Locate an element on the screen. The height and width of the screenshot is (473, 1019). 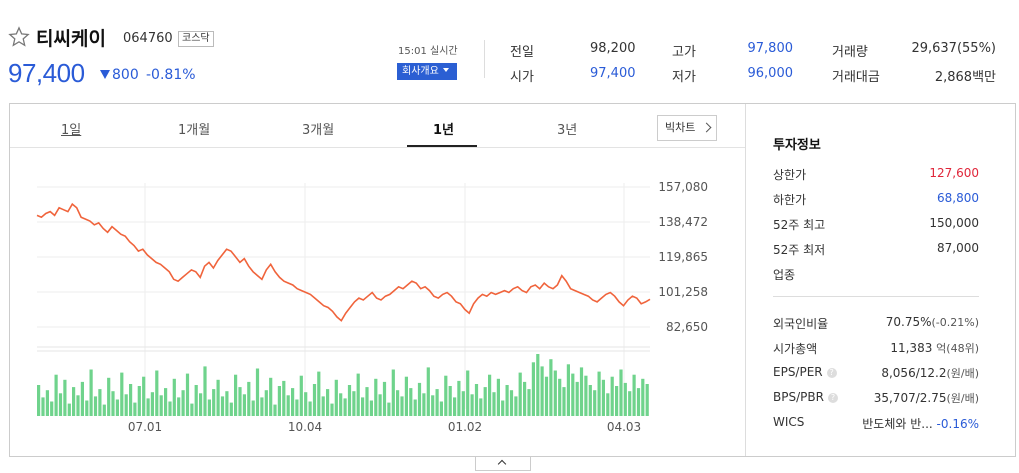
tab-1year: 1년 is located at coordinates (444, 130).